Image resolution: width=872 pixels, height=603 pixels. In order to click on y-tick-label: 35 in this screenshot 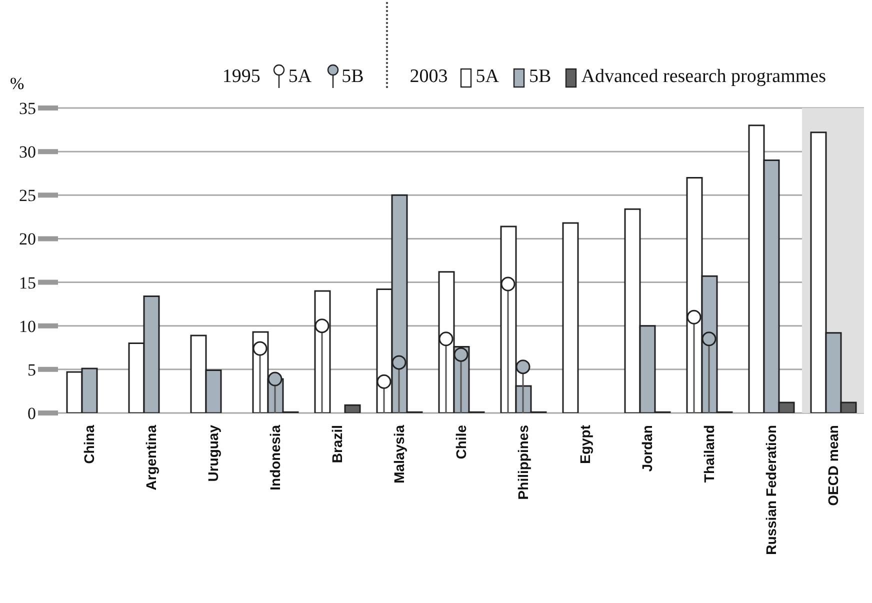, I will do `click(27, 108)`.